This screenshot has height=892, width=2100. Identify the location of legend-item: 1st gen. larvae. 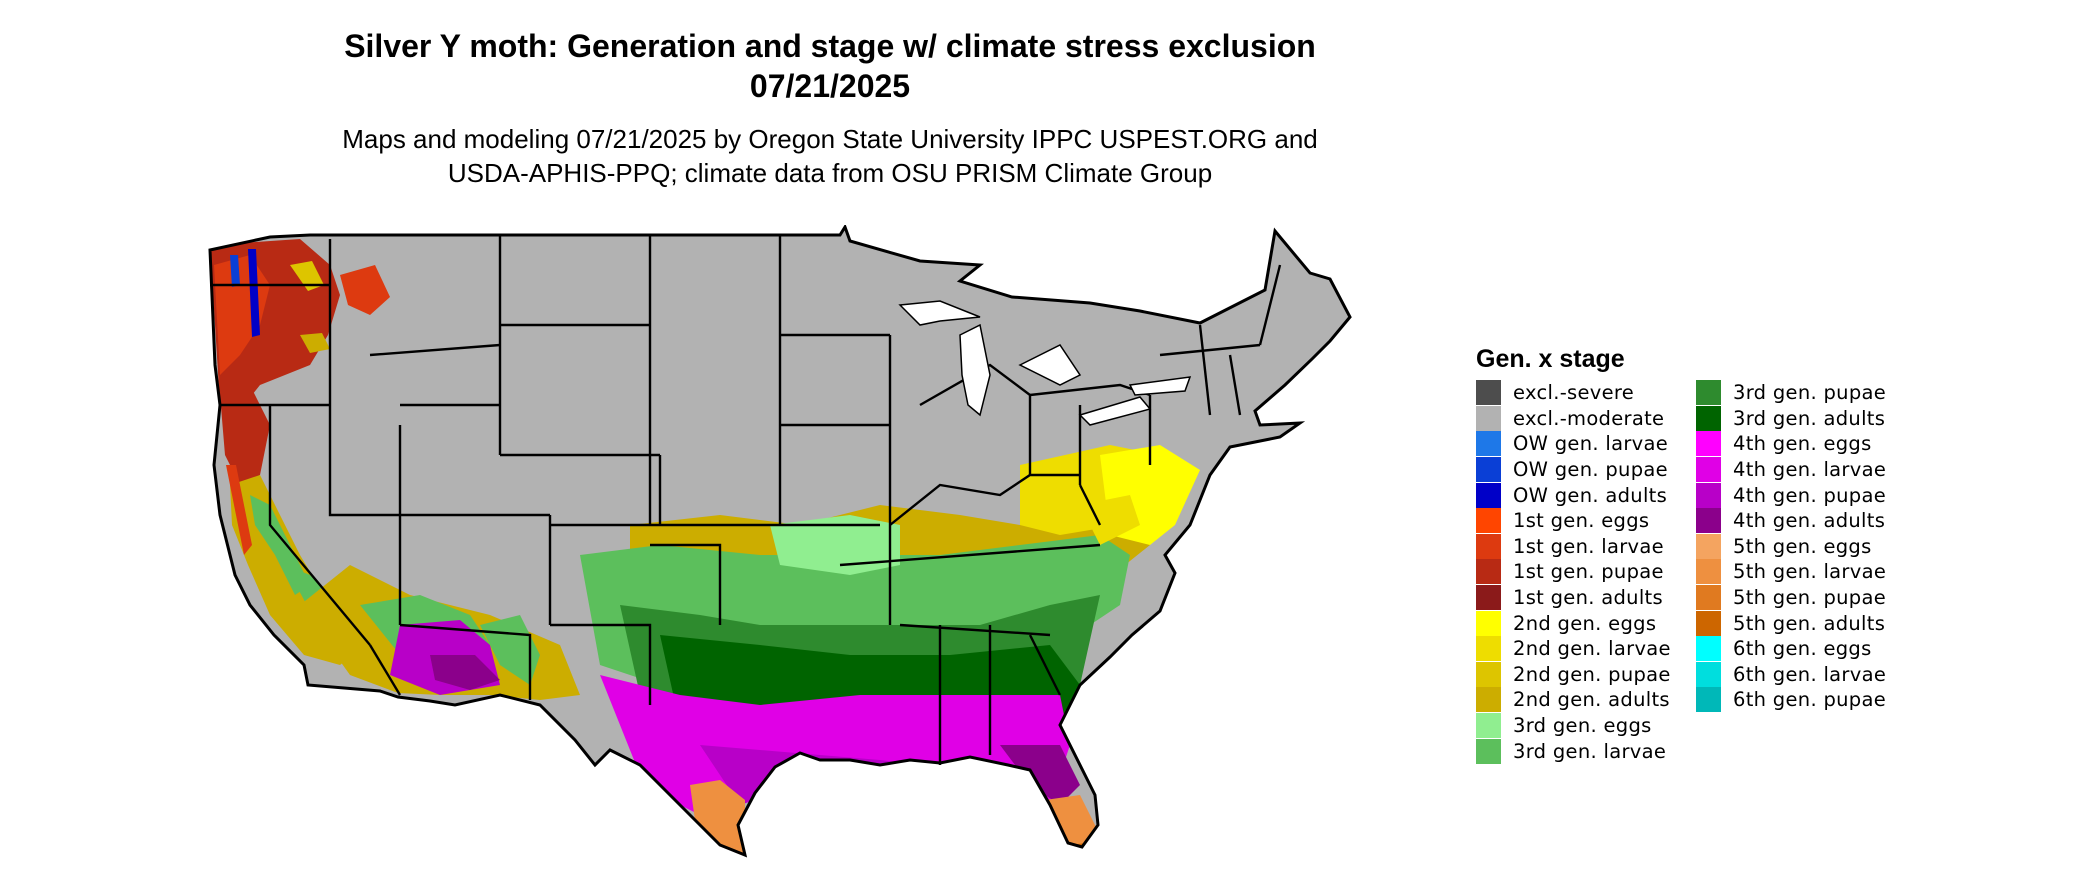
(1573, 546).